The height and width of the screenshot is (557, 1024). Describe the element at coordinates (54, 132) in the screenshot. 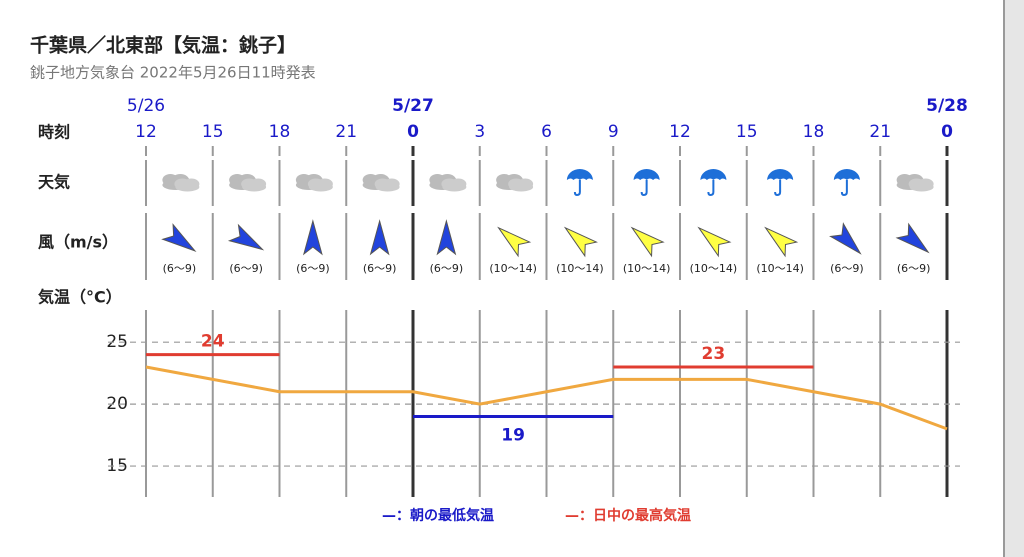

I see `row-label: 時刻` at that location.